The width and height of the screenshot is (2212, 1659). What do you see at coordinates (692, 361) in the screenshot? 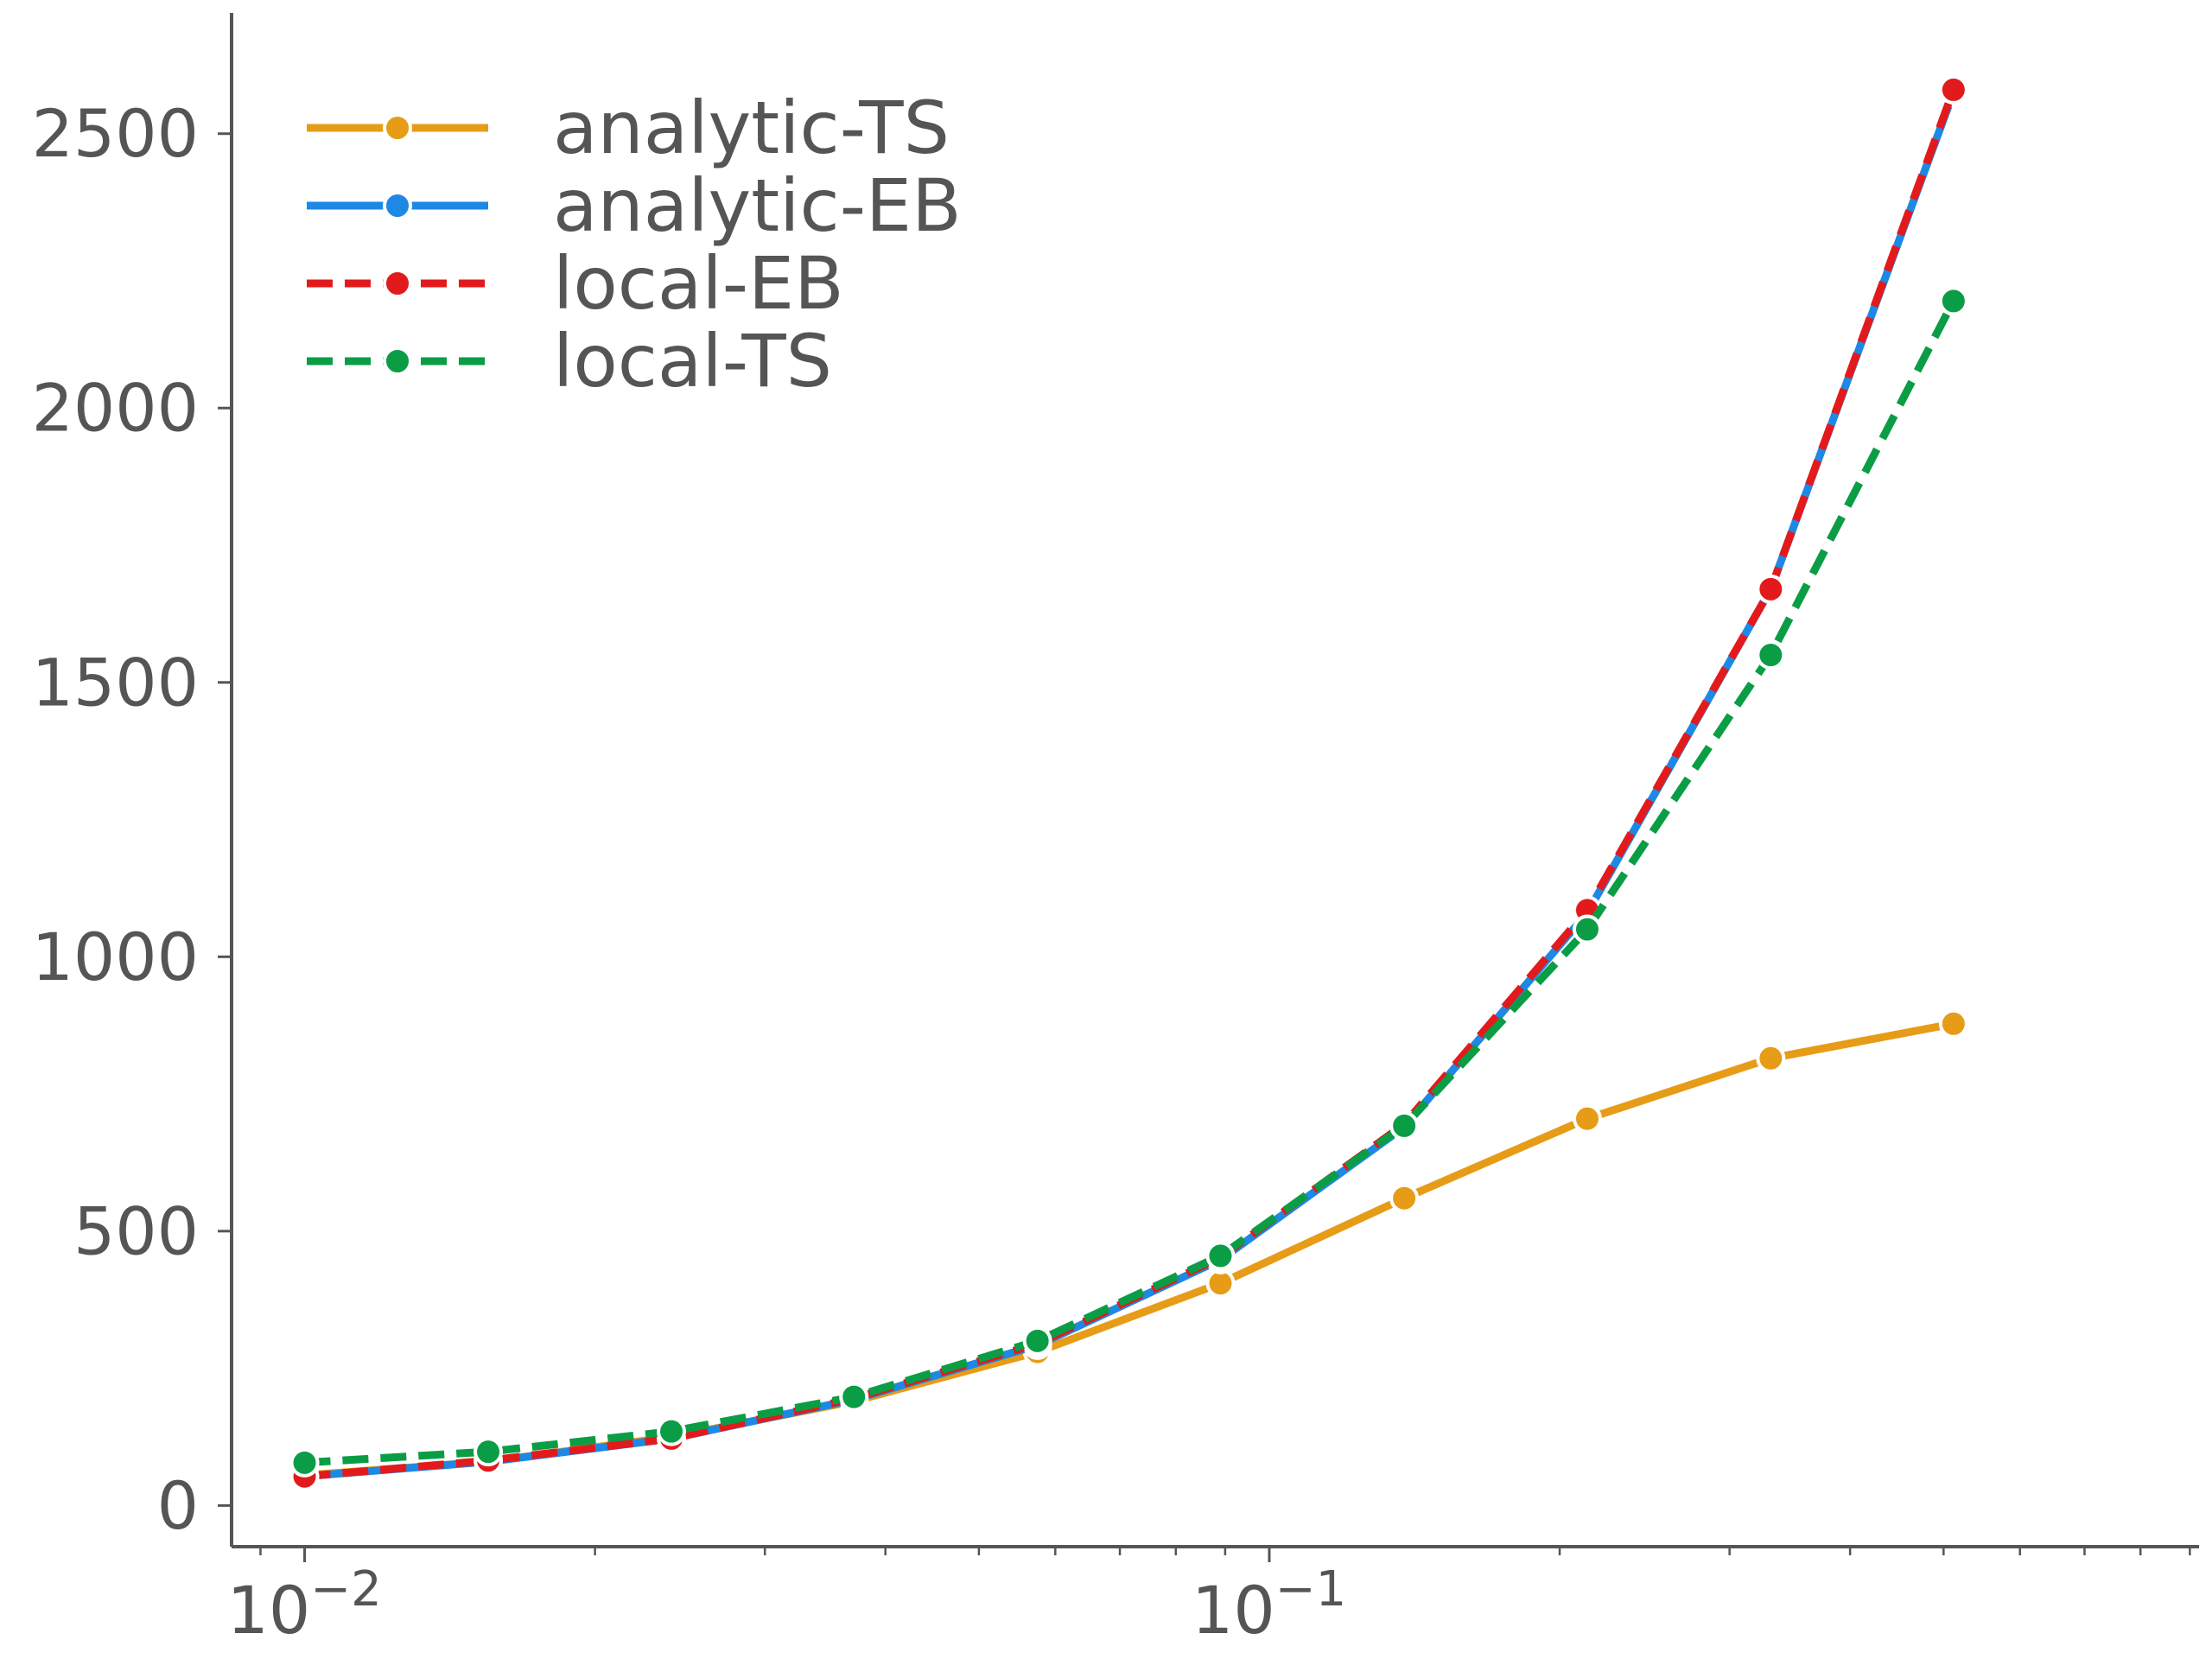
I see `legend-label: local-TS` at bounding box center [692, 361].